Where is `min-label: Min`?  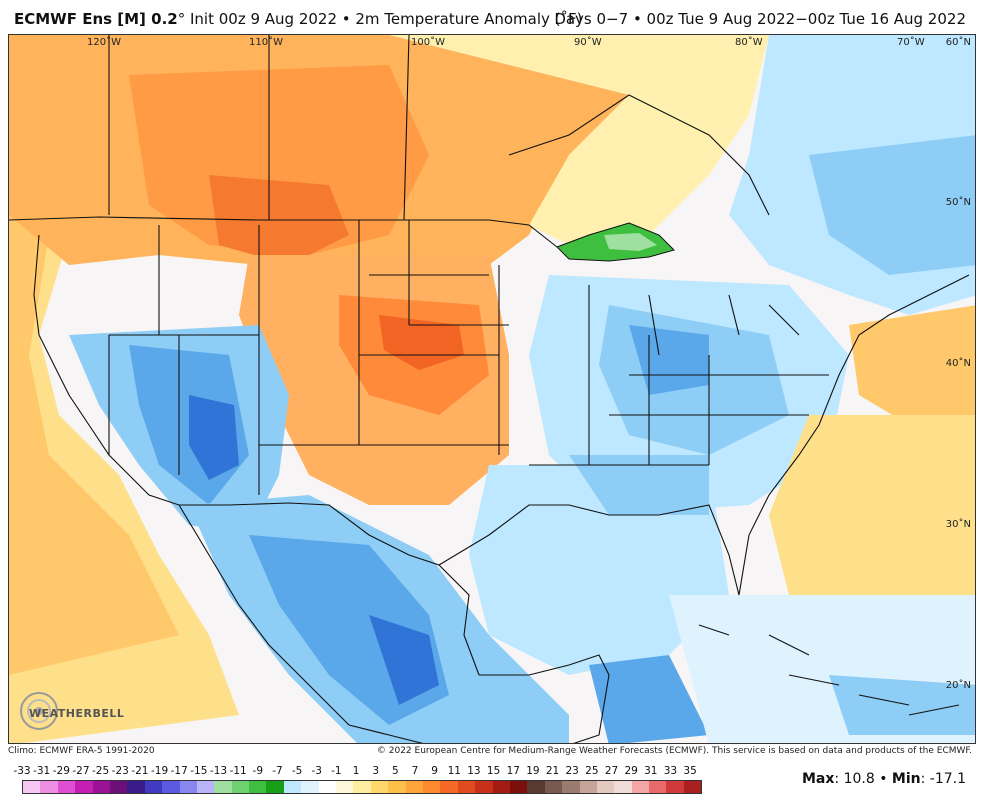 min-label: Min is located at coordinates (906, 779).